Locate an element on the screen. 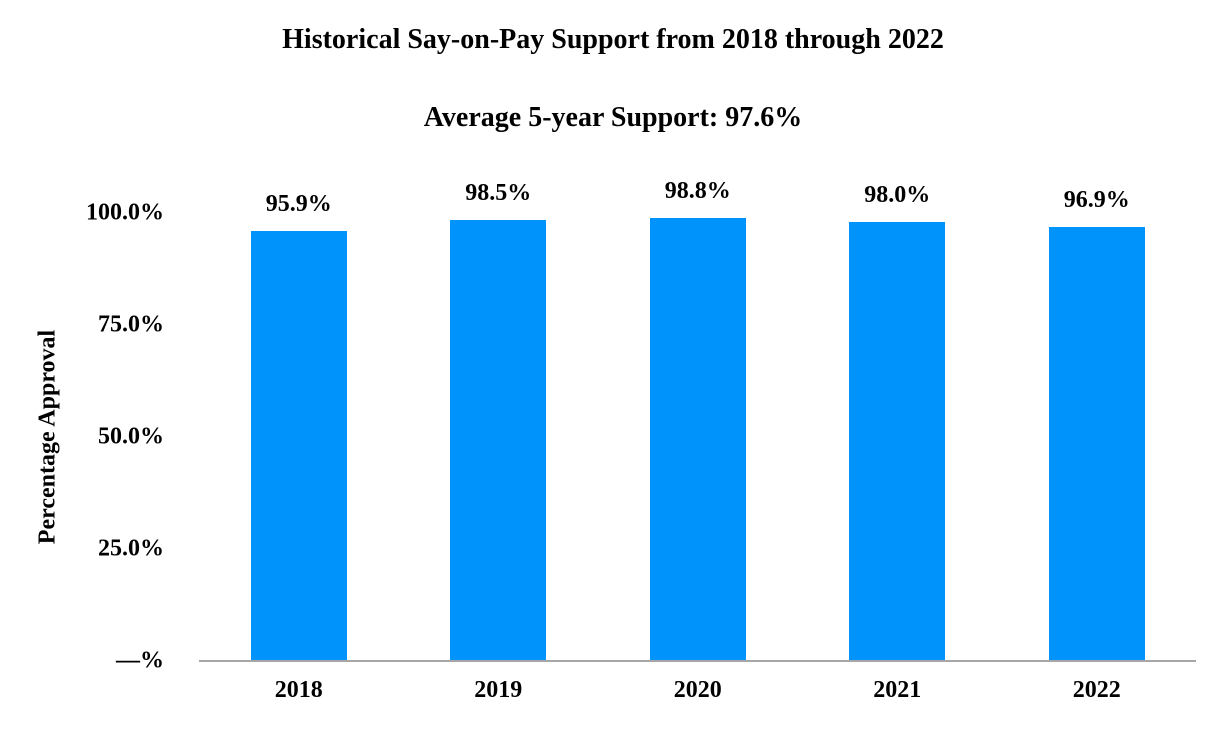  bar-value-label: 98.0% is located at coordinates (897, 194).